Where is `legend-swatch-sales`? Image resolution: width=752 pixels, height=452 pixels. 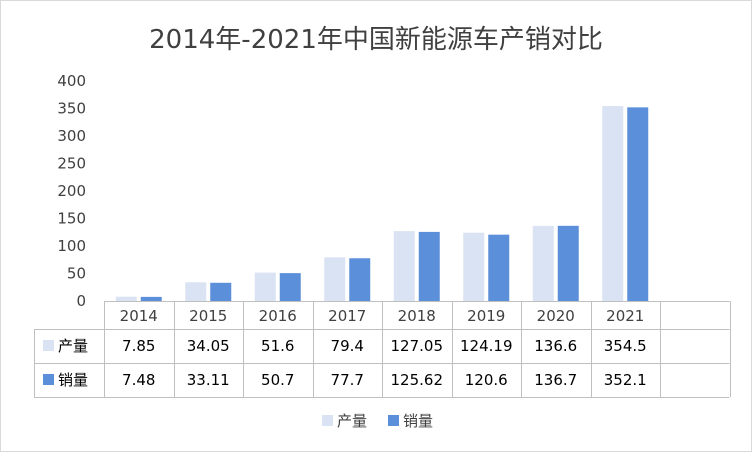
legend-swatch-sales is located at coordinates (393, 420).